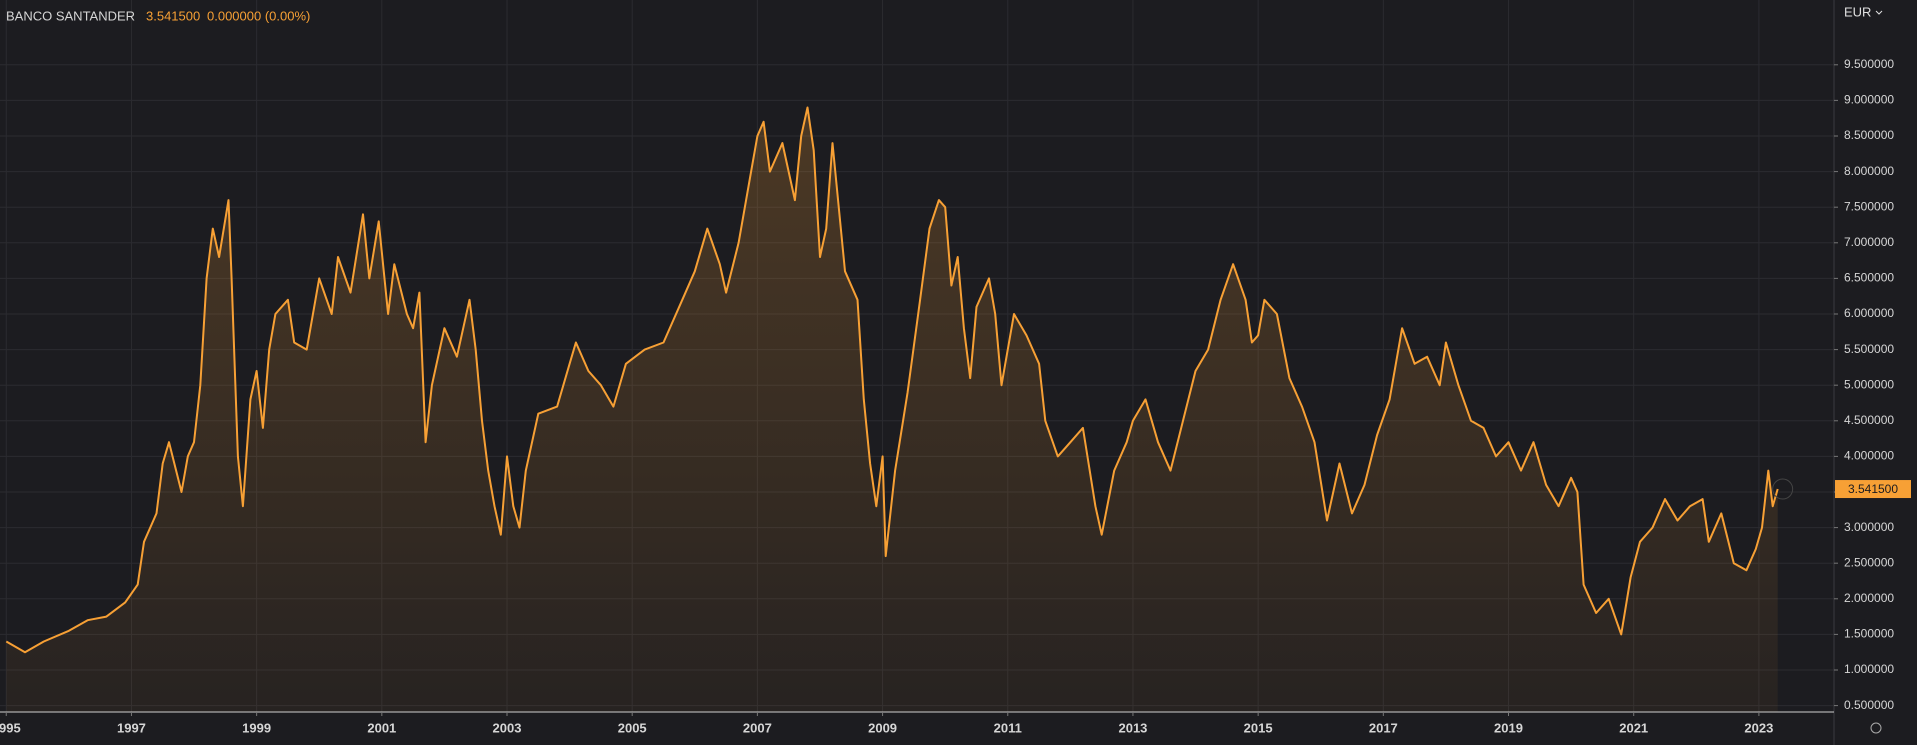  Describe the element at coordinates (1869, 206) in the screenshot. I see `y-tick-label: 7.500000` at that location.